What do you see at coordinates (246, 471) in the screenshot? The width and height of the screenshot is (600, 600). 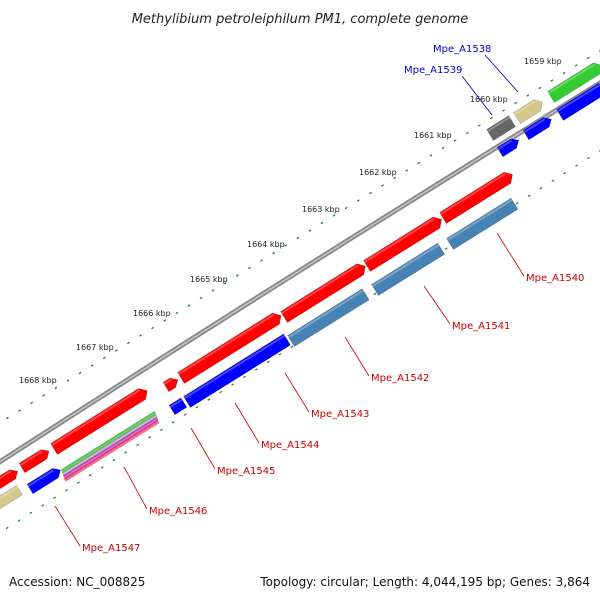 I see `gene-label-mpe-a1545: Mpe_A1545` at bounding box center [246, 471].